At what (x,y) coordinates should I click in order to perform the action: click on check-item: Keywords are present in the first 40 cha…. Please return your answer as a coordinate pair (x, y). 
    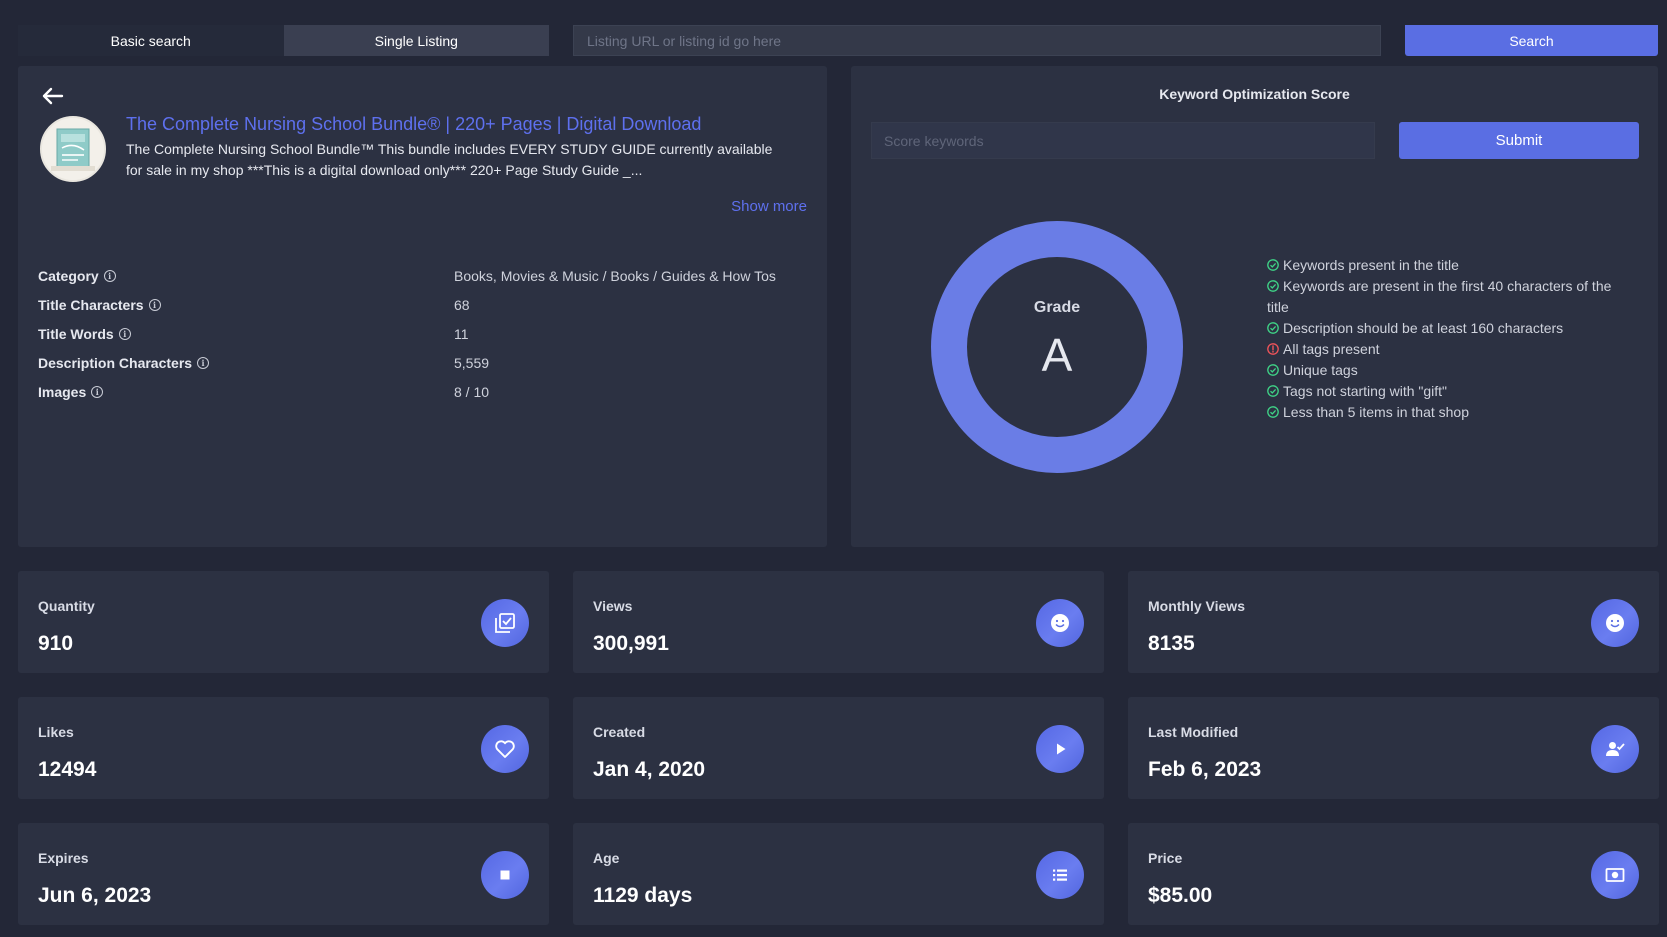
    Looking at the image, I should click on (1439, 296).